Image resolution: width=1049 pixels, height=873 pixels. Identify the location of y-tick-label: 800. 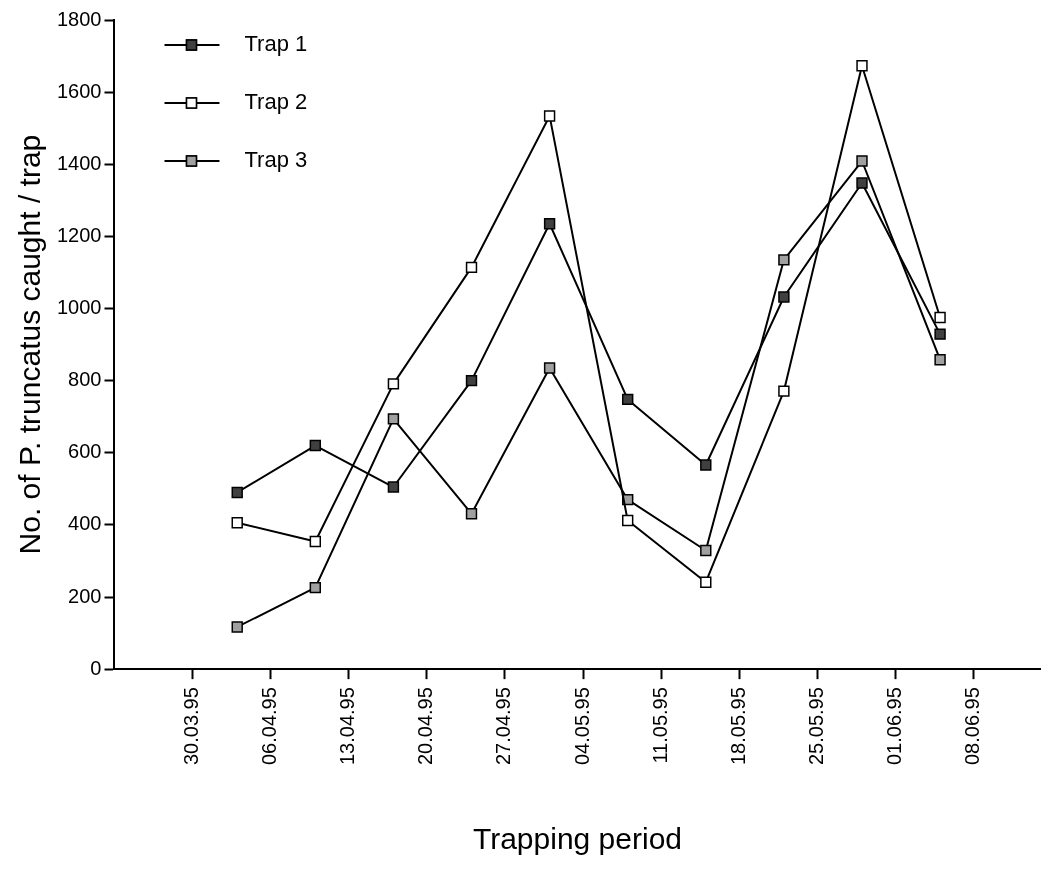
(85, 379).